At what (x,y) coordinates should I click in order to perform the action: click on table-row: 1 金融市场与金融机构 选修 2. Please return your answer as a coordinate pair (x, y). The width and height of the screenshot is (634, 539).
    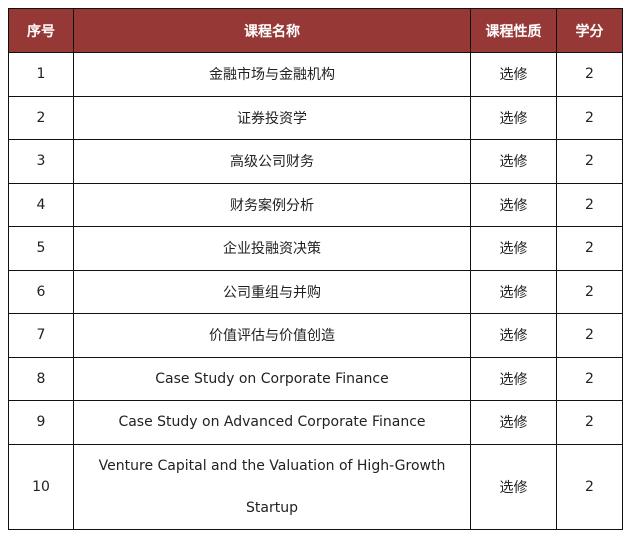
    Looking at the image, I should click on (315, 74).